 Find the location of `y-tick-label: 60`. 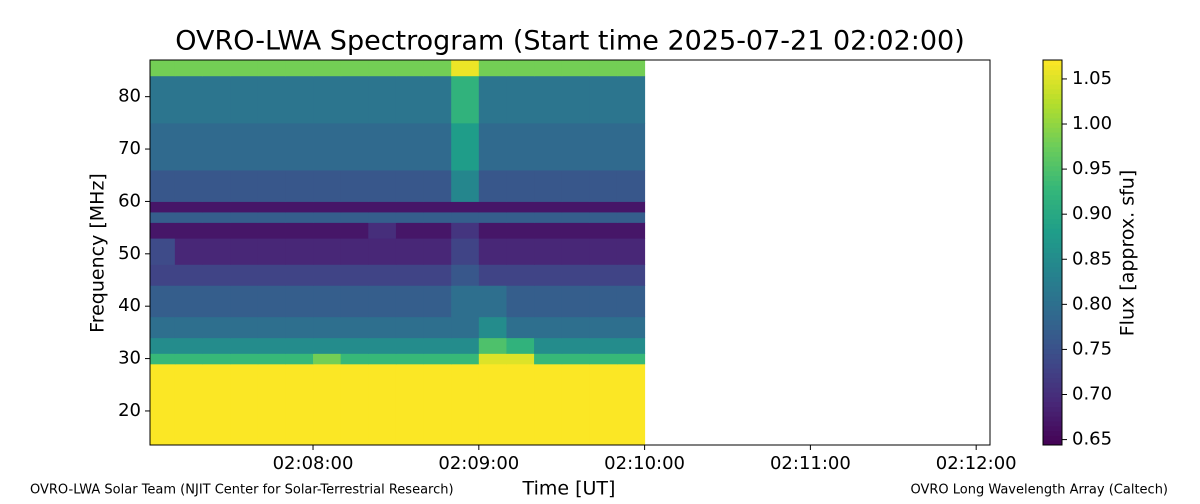

y-tick-label: 60 is located at coordinates (129, 200).